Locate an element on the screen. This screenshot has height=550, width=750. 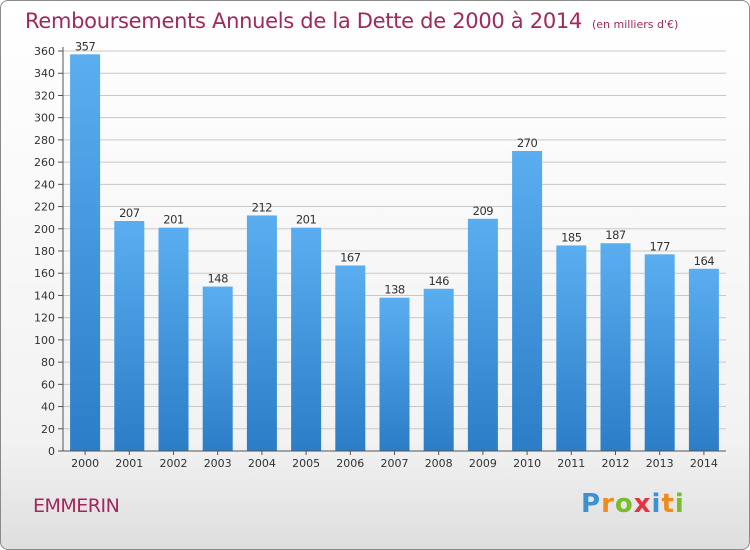
data-label: 146 is located at coordinates (438, 281).